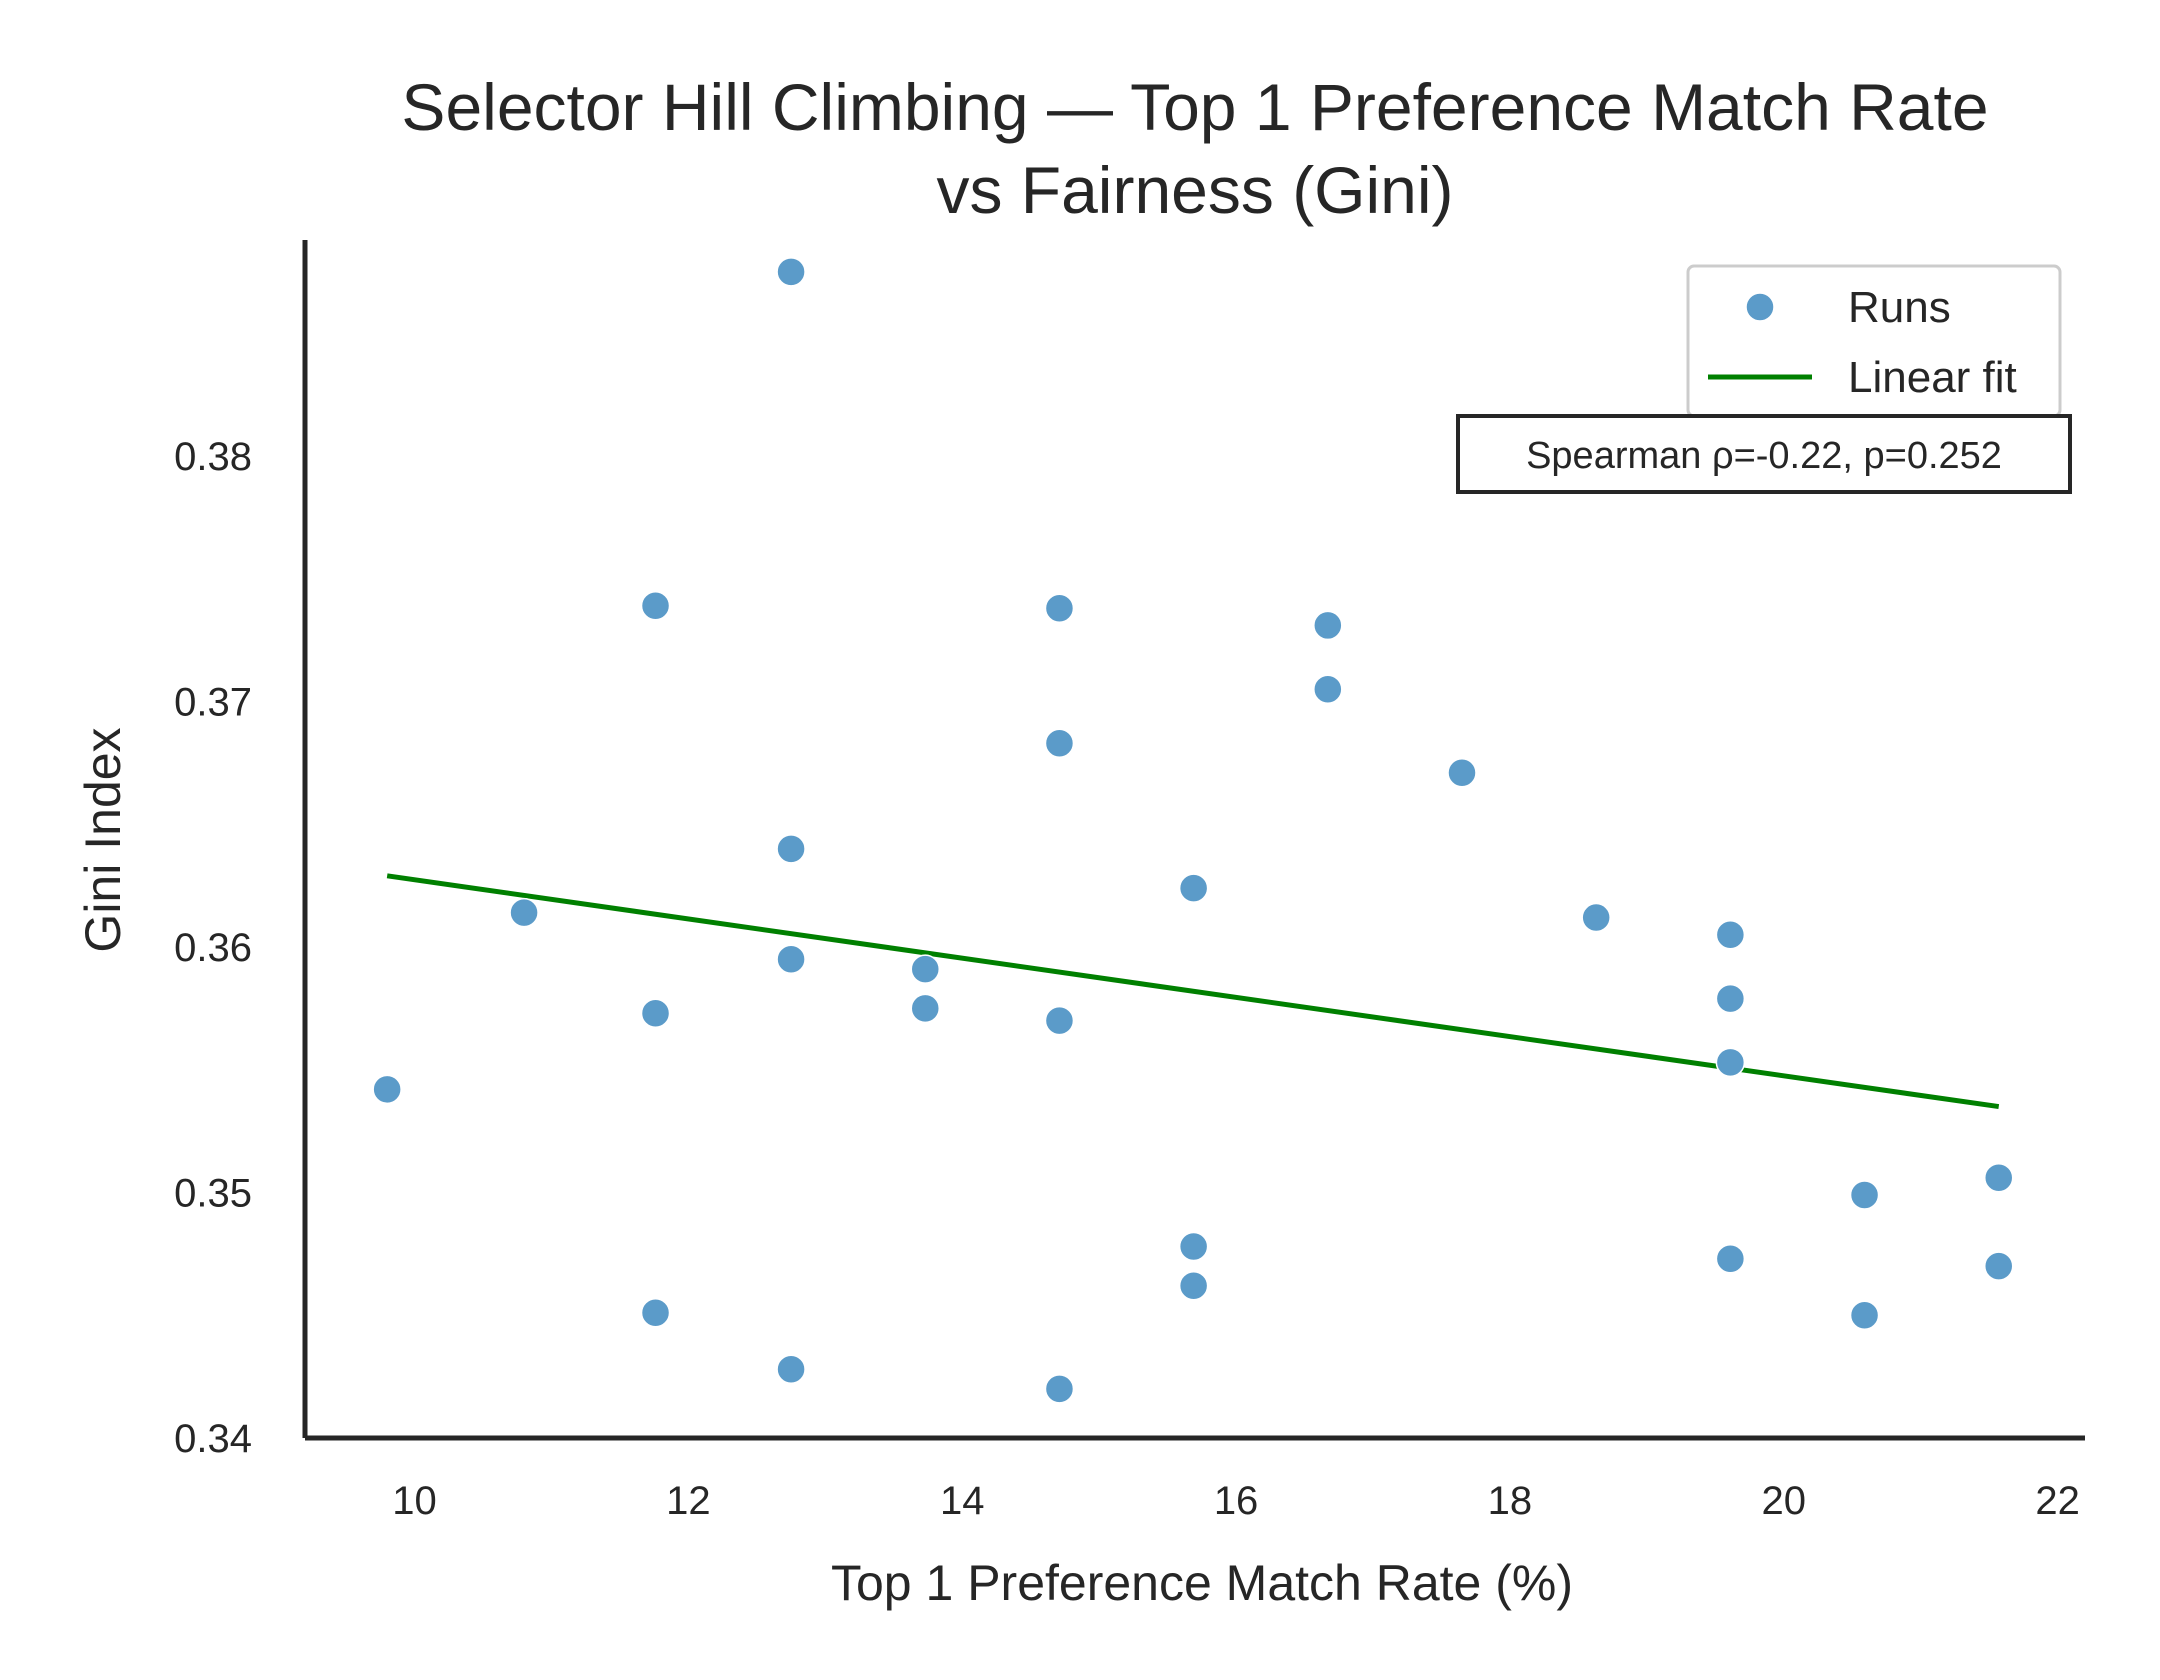  What do you see at coordinates (1194, 190) in the screenshot?
I see `chart-title-line-2: vs Fairness (Gini)` at bounding box center [1194, 190].